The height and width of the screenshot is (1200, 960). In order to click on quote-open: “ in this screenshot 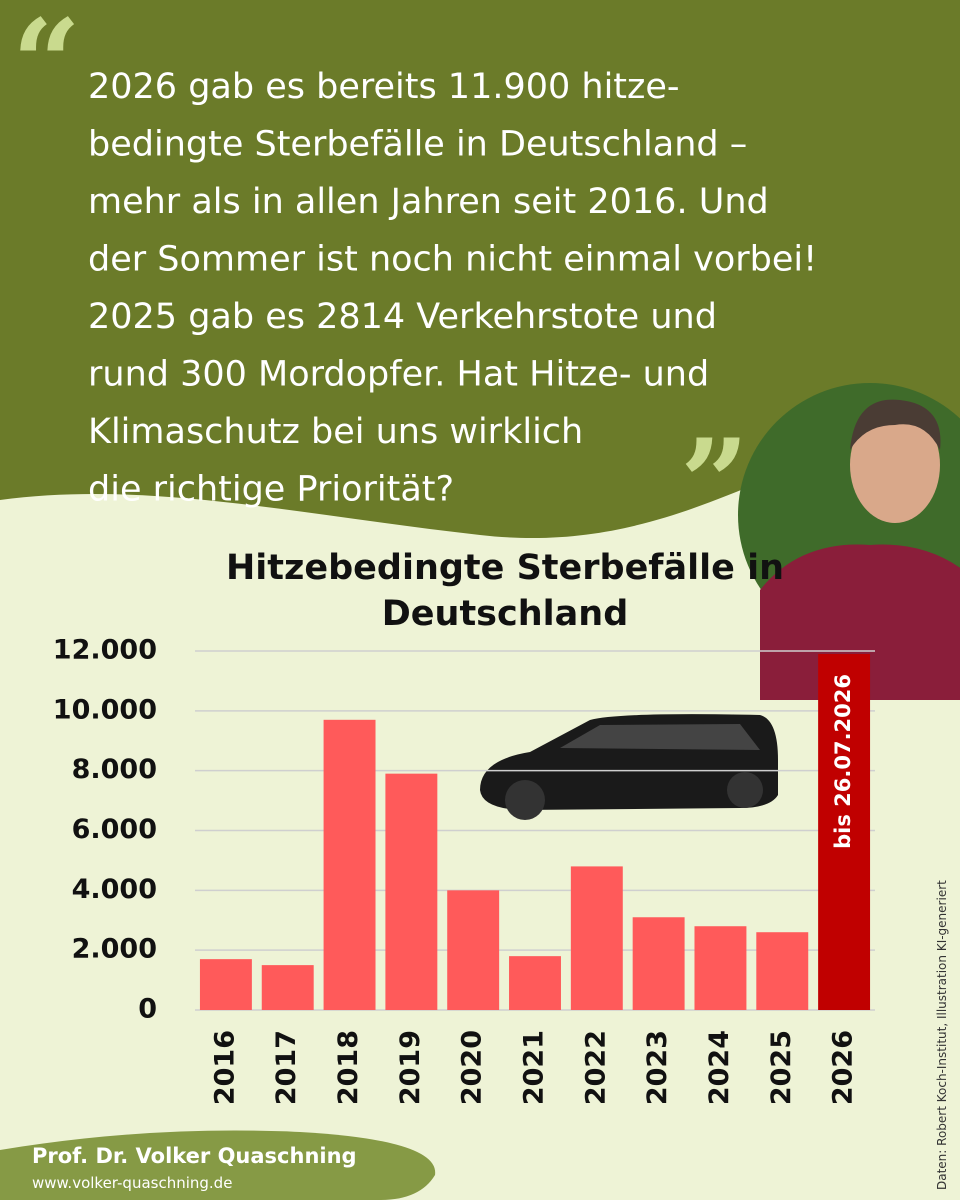, I will do `click(46, 67)`.